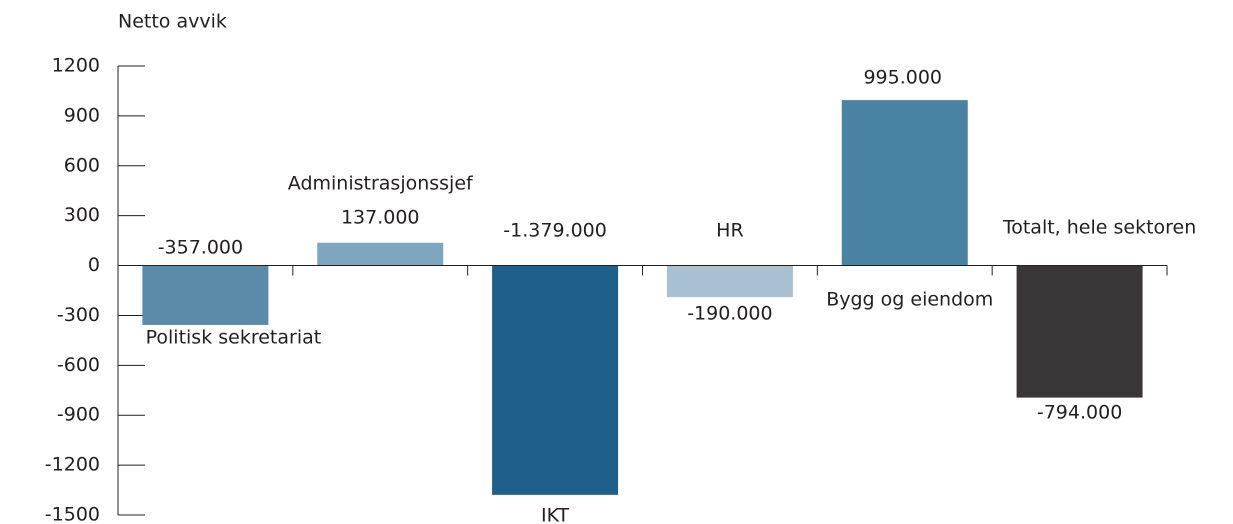 This screenshot has width=1233, height=524. Describe the element at coordinates (555, 231) in the screenshot. I see `value-label: -1.379.000` at that location.